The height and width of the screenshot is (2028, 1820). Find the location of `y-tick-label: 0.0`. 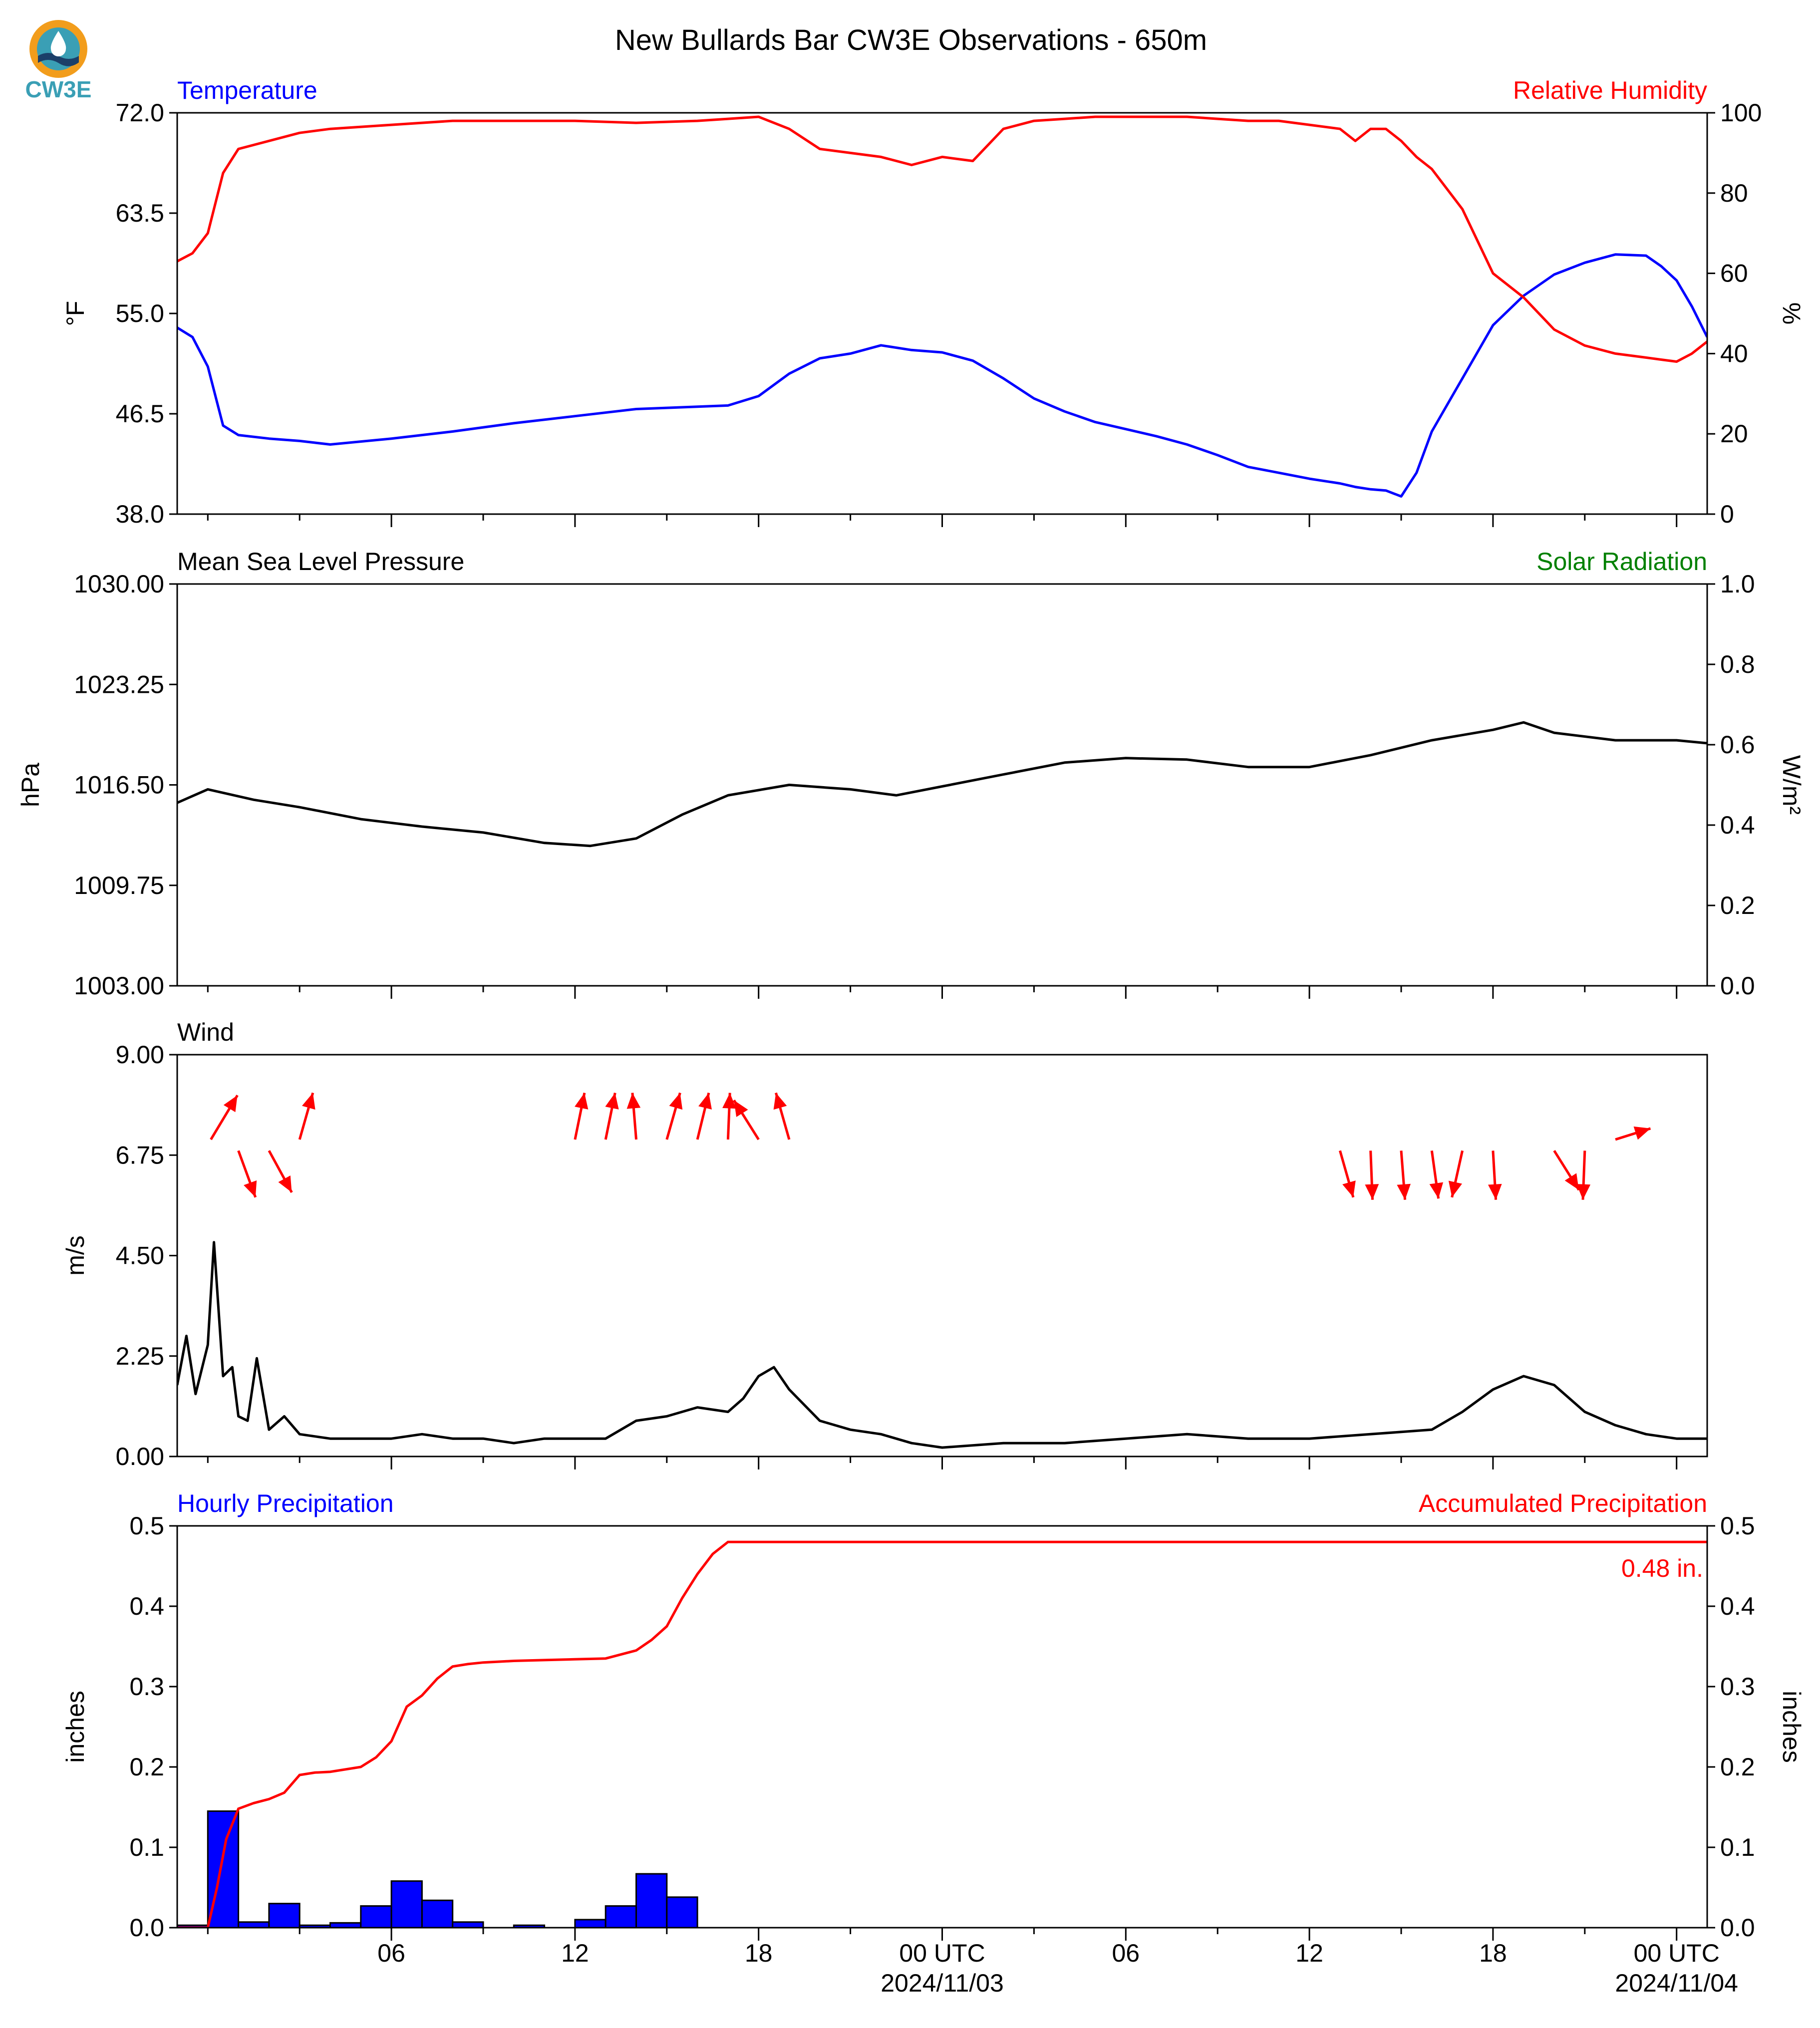

y-tick-label: 0.0 is located at coordinates (146, 1928).